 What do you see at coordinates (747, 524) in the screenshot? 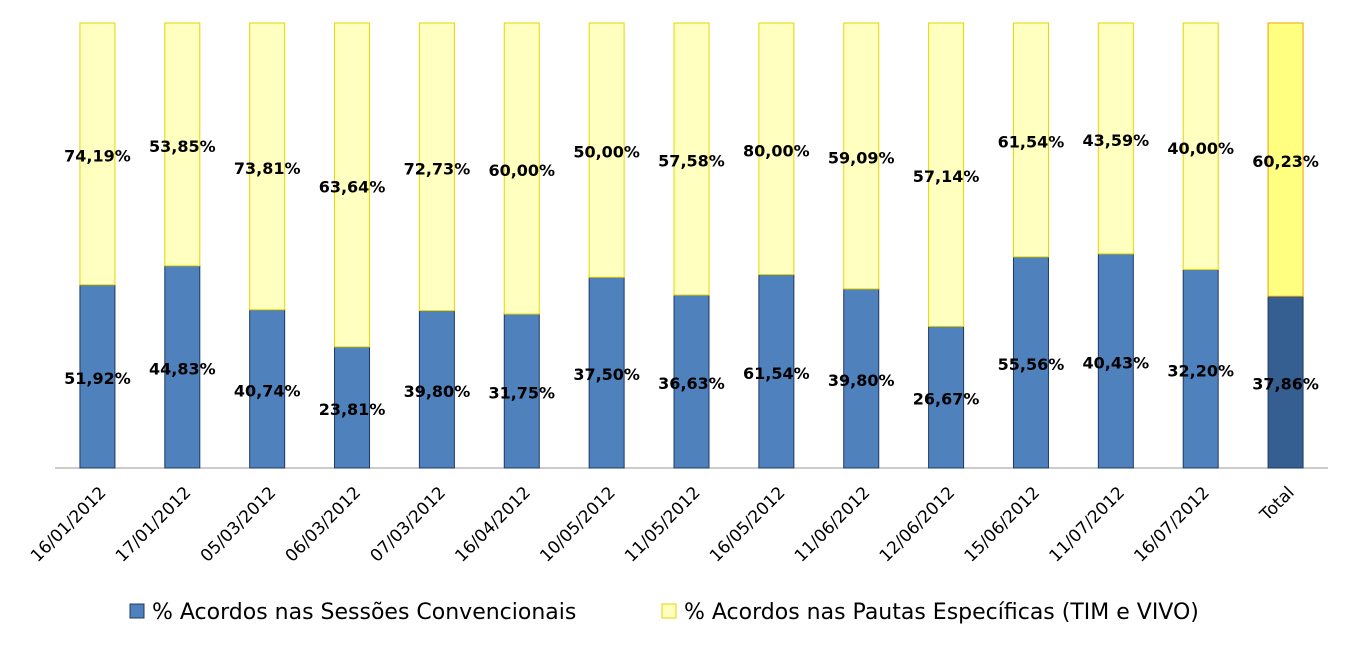
I see `x-tick-label: 16/05/2012` at bounding box center [747, 524].